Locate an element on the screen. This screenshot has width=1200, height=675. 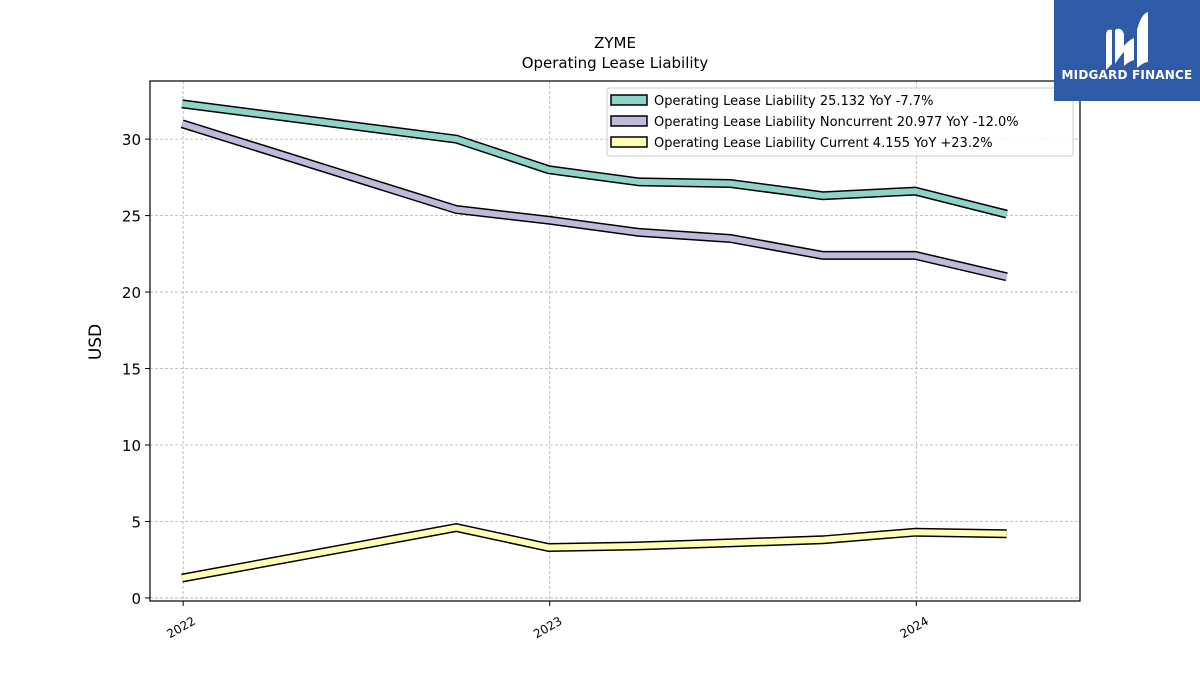
chart-title: ZYME is located at coordinates (615, 43).